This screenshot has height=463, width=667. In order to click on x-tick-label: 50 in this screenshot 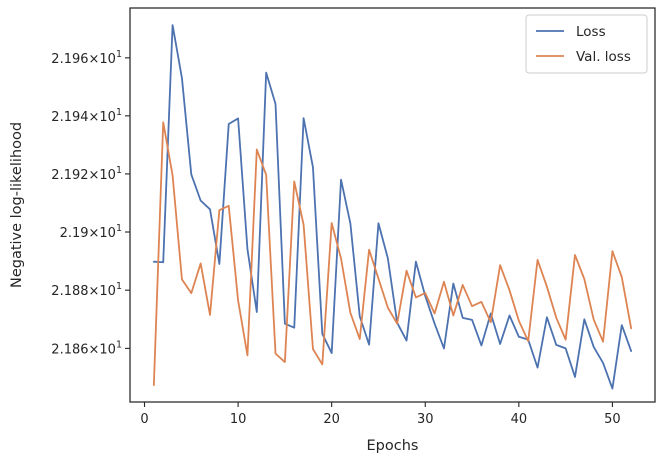, I will do `click(612, 419)`.